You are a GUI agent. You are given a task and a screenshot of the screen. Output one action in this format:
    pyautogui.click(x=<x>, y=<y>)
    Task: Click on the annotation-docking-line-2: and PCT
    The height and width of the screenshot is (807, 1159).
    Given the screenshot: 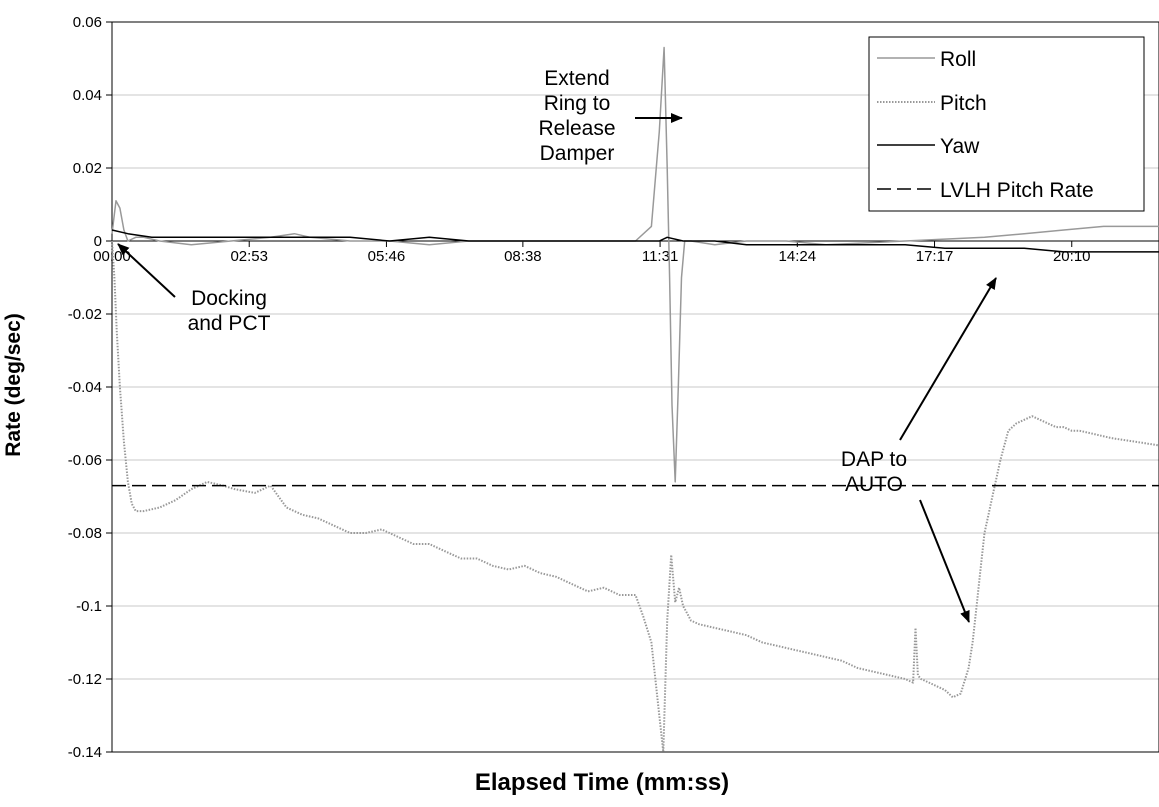 What is the action you would take?
    pyautogui.click(x=229, y=323)
    